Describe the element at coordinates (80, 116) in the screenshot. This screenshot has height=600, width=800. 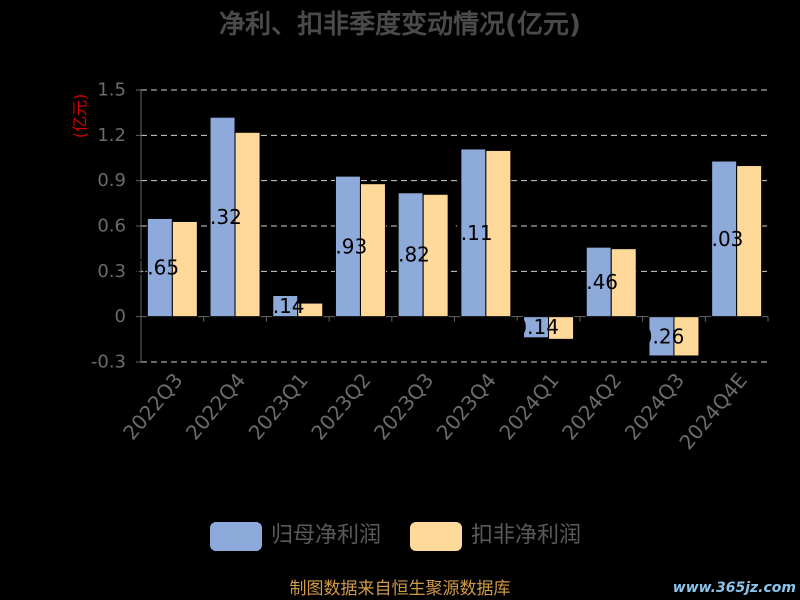
I see `y-axis-title: (亿元)` at that location.